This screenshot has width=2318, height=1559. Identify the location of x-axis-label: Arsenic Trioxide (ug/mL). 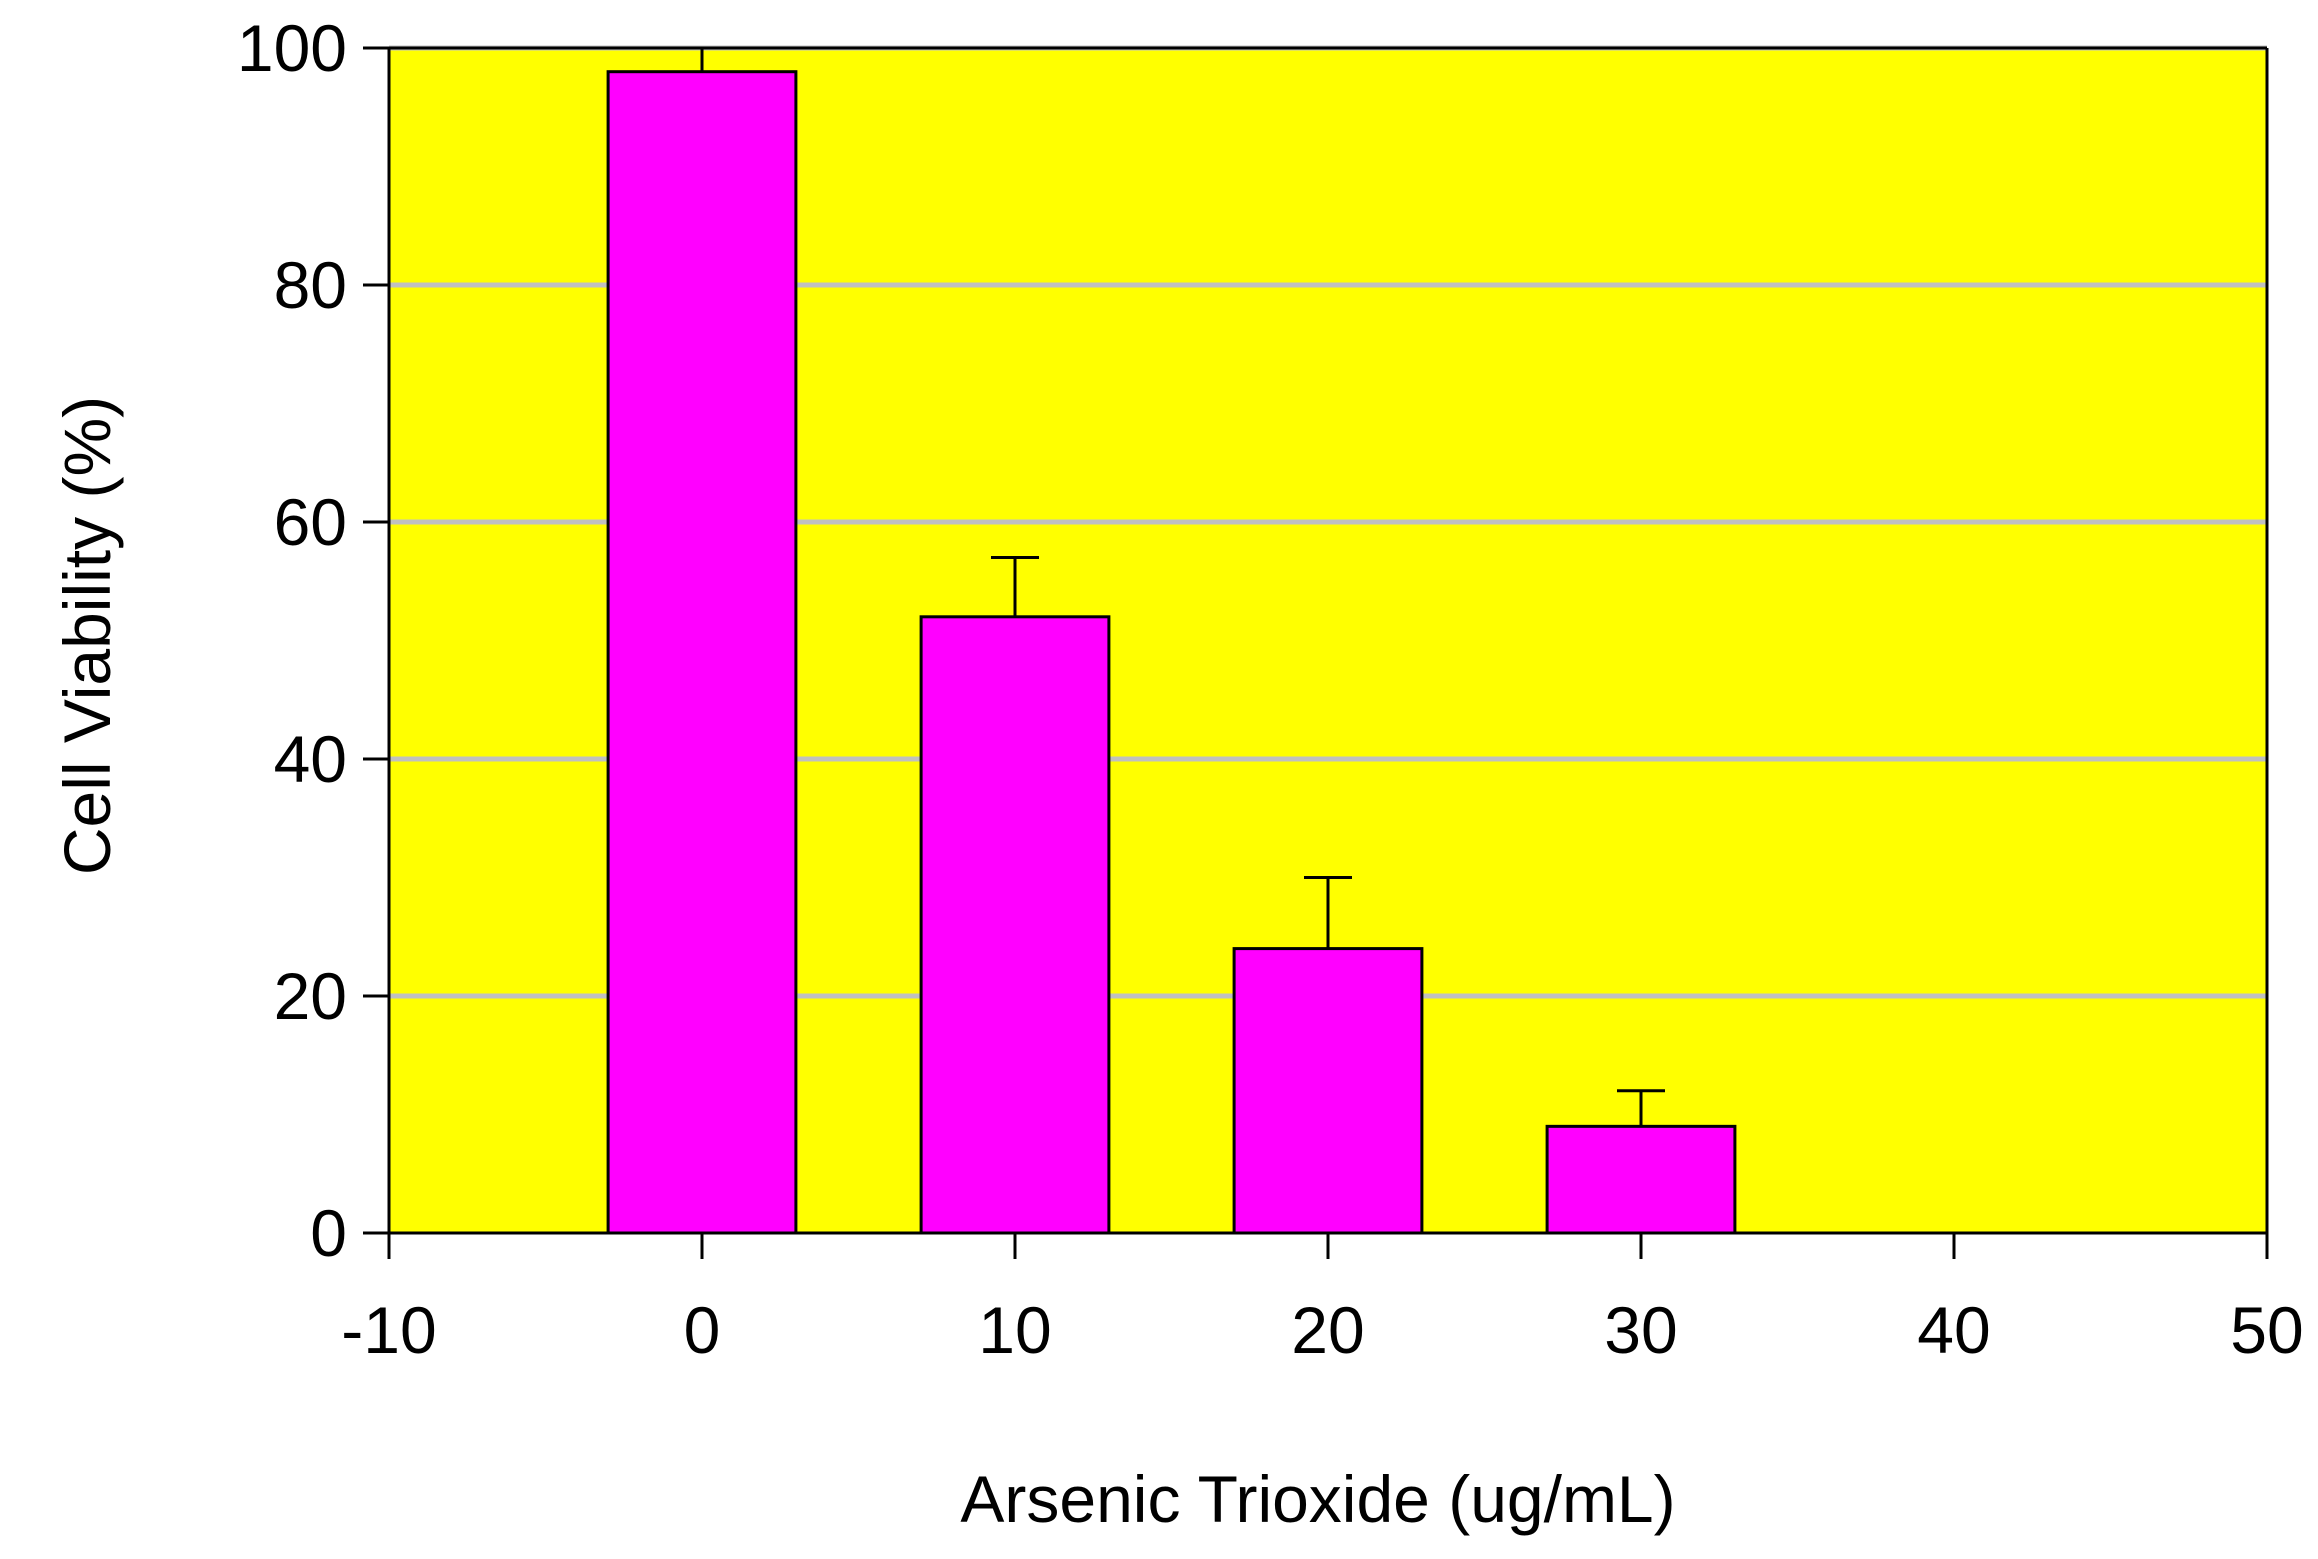
(1317, 1499).